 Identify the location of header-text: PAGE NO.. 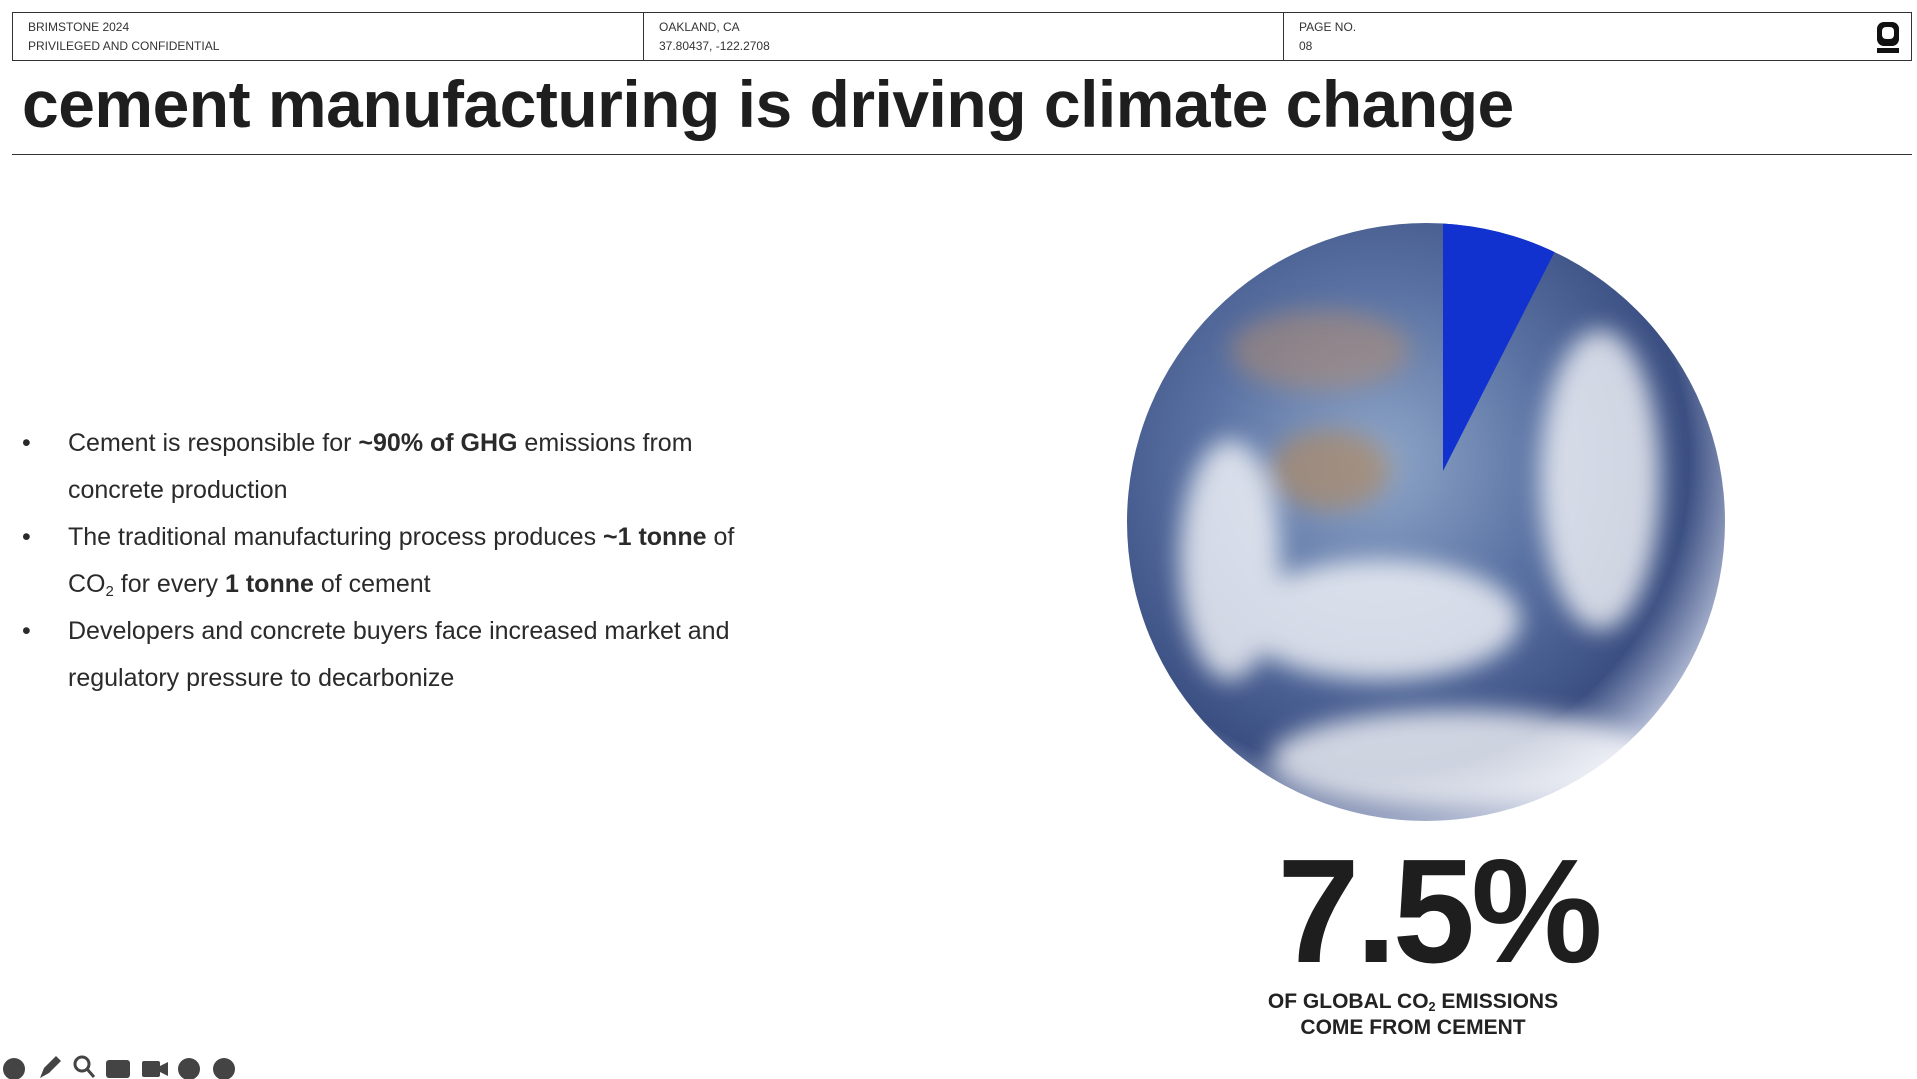
(1328, 27).